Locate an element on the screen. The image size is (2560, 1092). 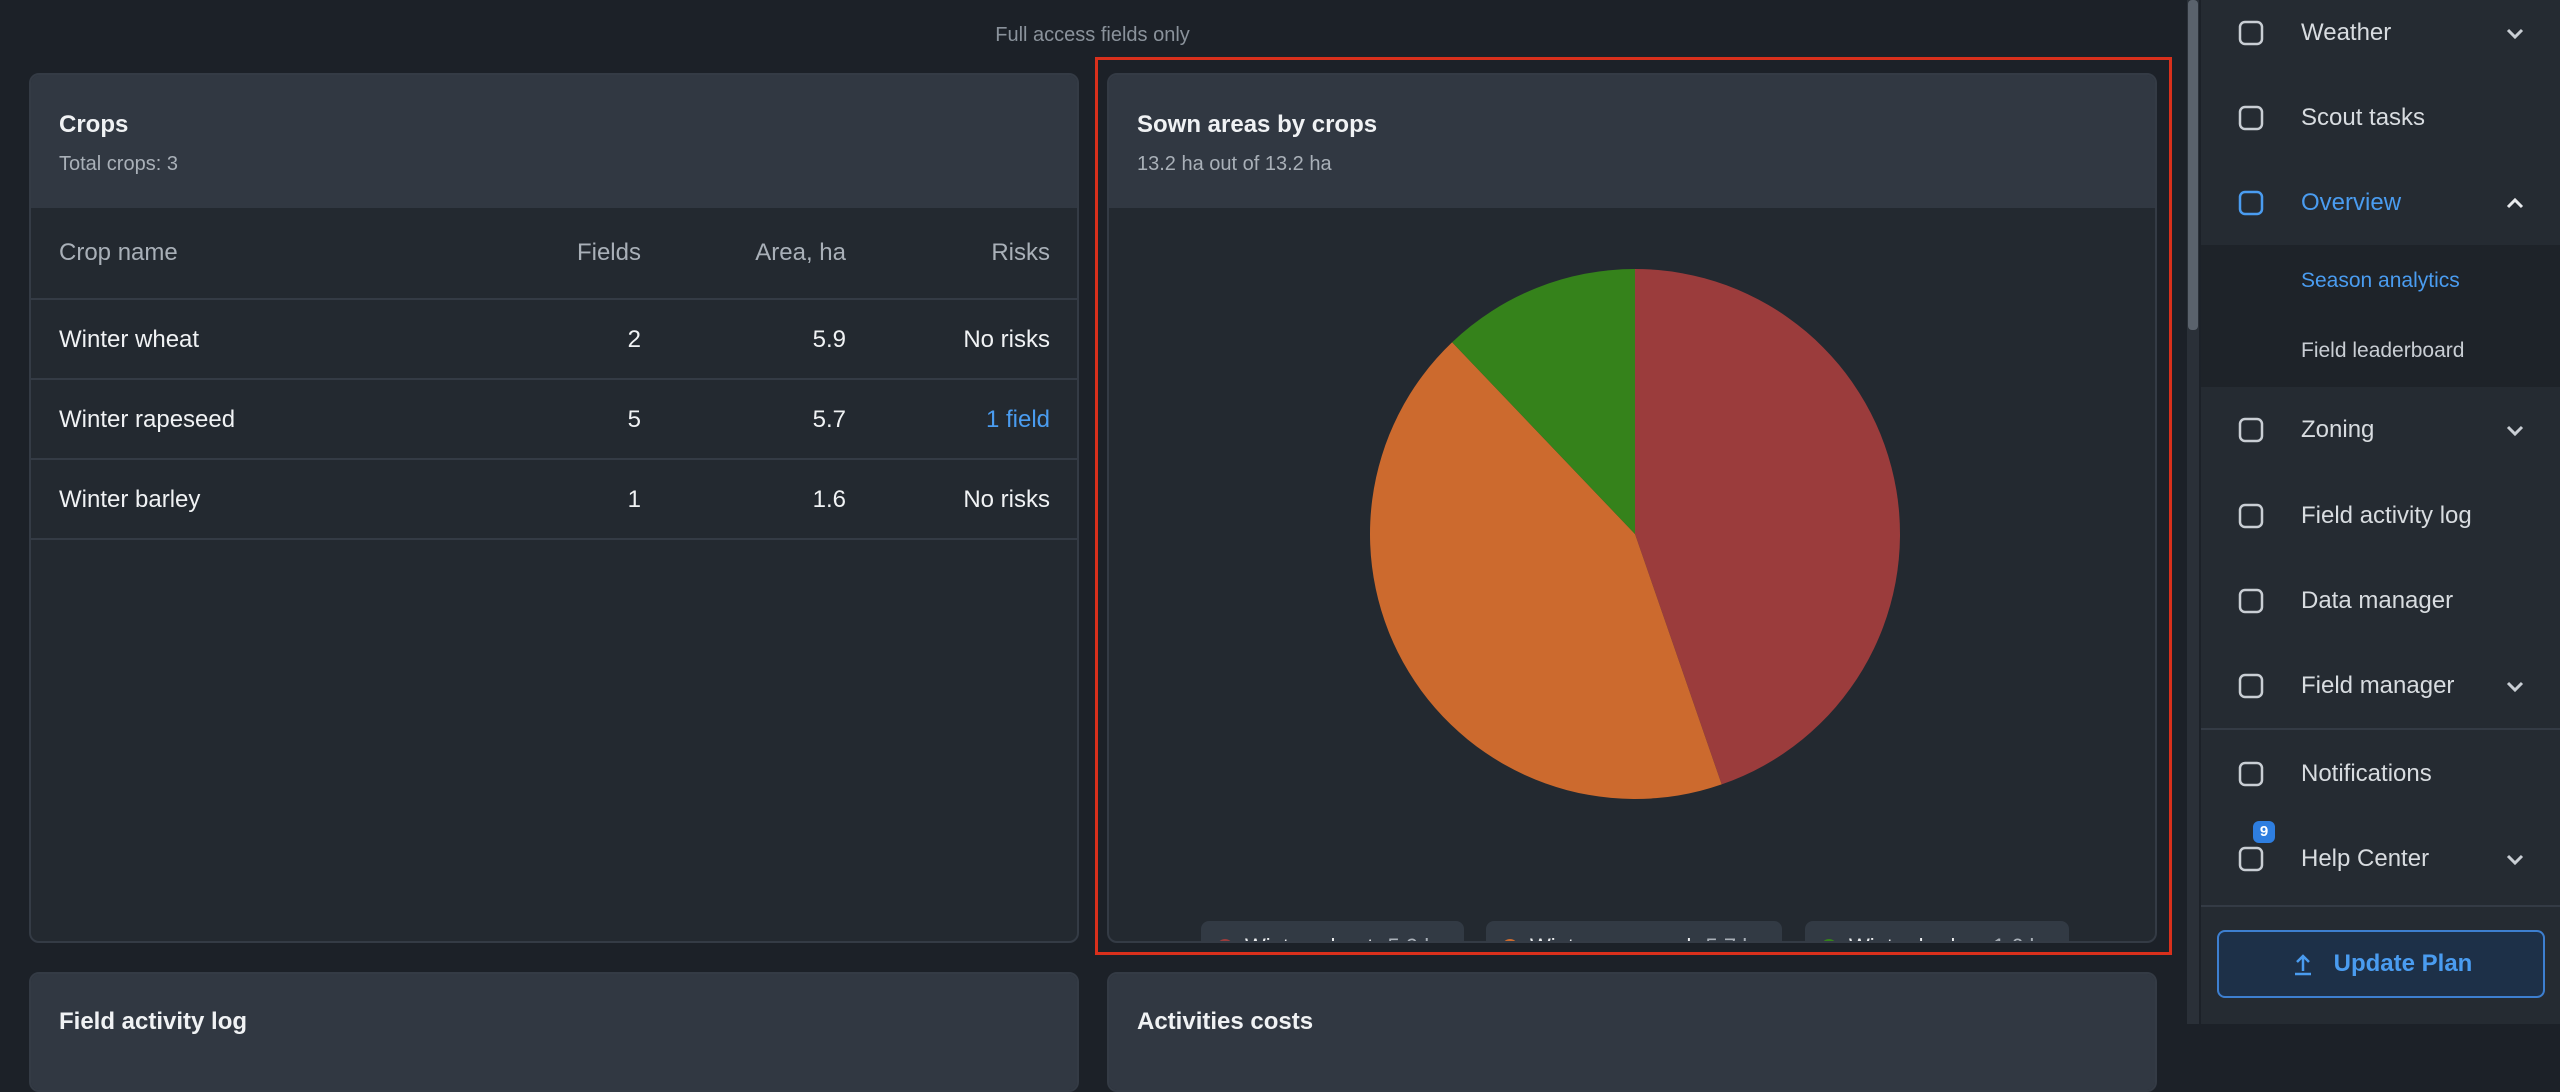
icon-path is located at coordinates (2302, 965).